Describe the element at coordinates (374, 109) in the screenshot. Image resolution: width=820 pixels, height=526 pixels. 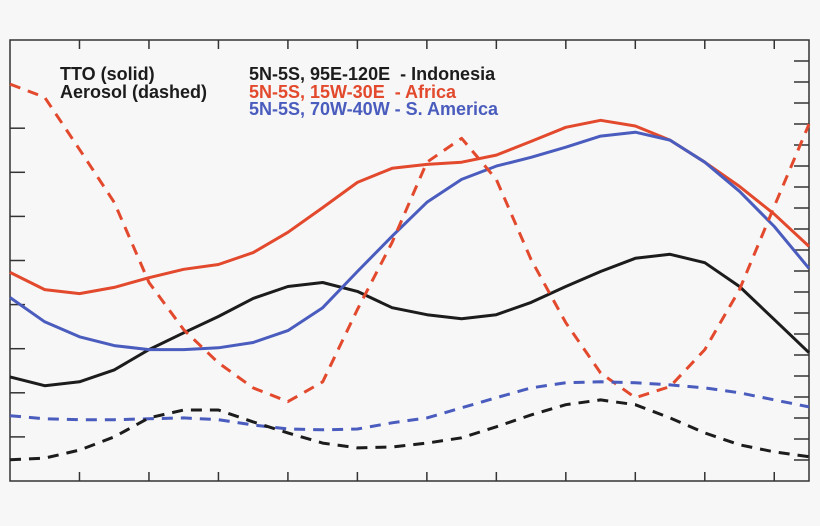
I see `legend-region-s-america: 5N-5S, 70W-40W - S. America` at that location.